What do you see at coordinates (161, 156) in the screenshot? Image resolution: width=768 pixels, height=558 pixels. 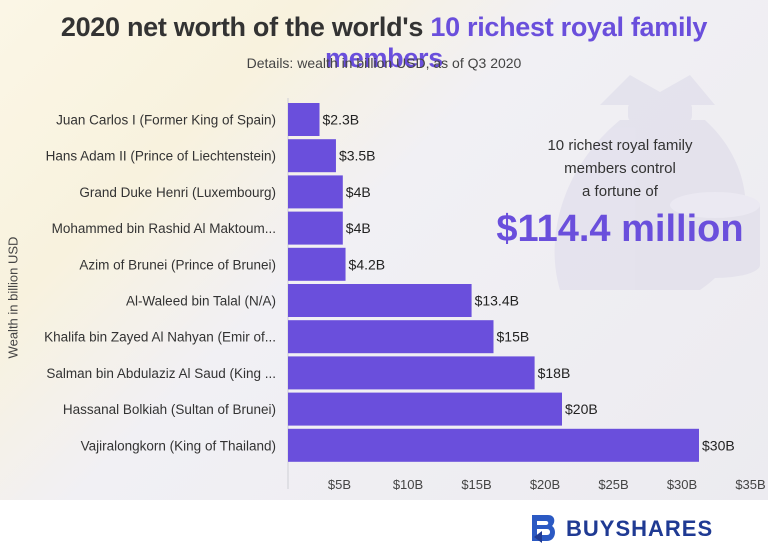 I see `category-label: Hans Adam II (Prince of Liechtenstein)` at bounding box center [161, 156].